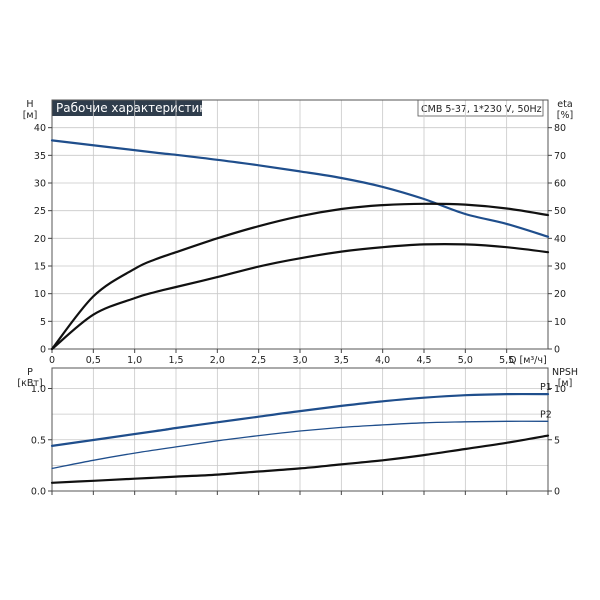 The width and height of the screenshot is (600, 600). What do you see at coordinates (565, 372) in the screenshot?
I see `y-right-axis-label: NPSH` at bounding box center [565, 372].